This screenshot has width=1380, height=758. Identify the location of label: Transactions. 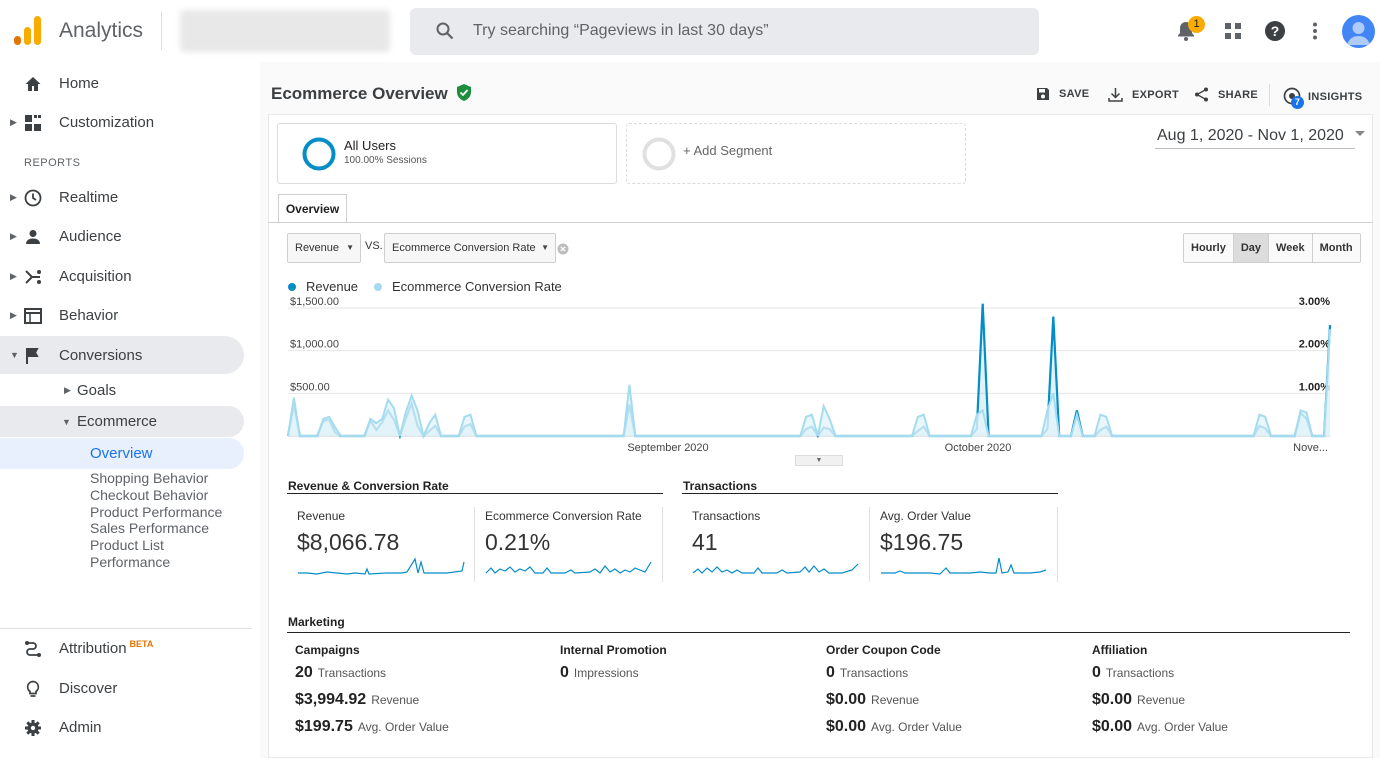
(874, 673).